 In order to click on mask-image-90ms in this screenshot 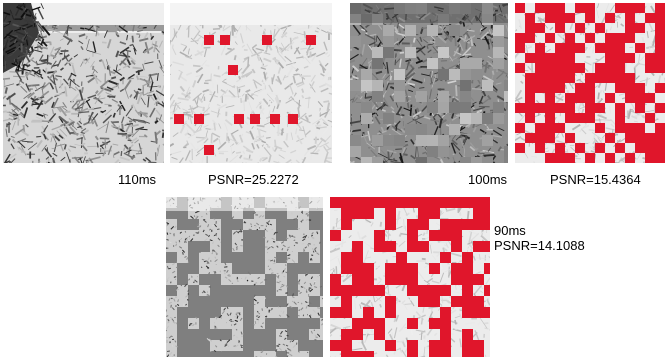, I will do `click(410, 277)`.